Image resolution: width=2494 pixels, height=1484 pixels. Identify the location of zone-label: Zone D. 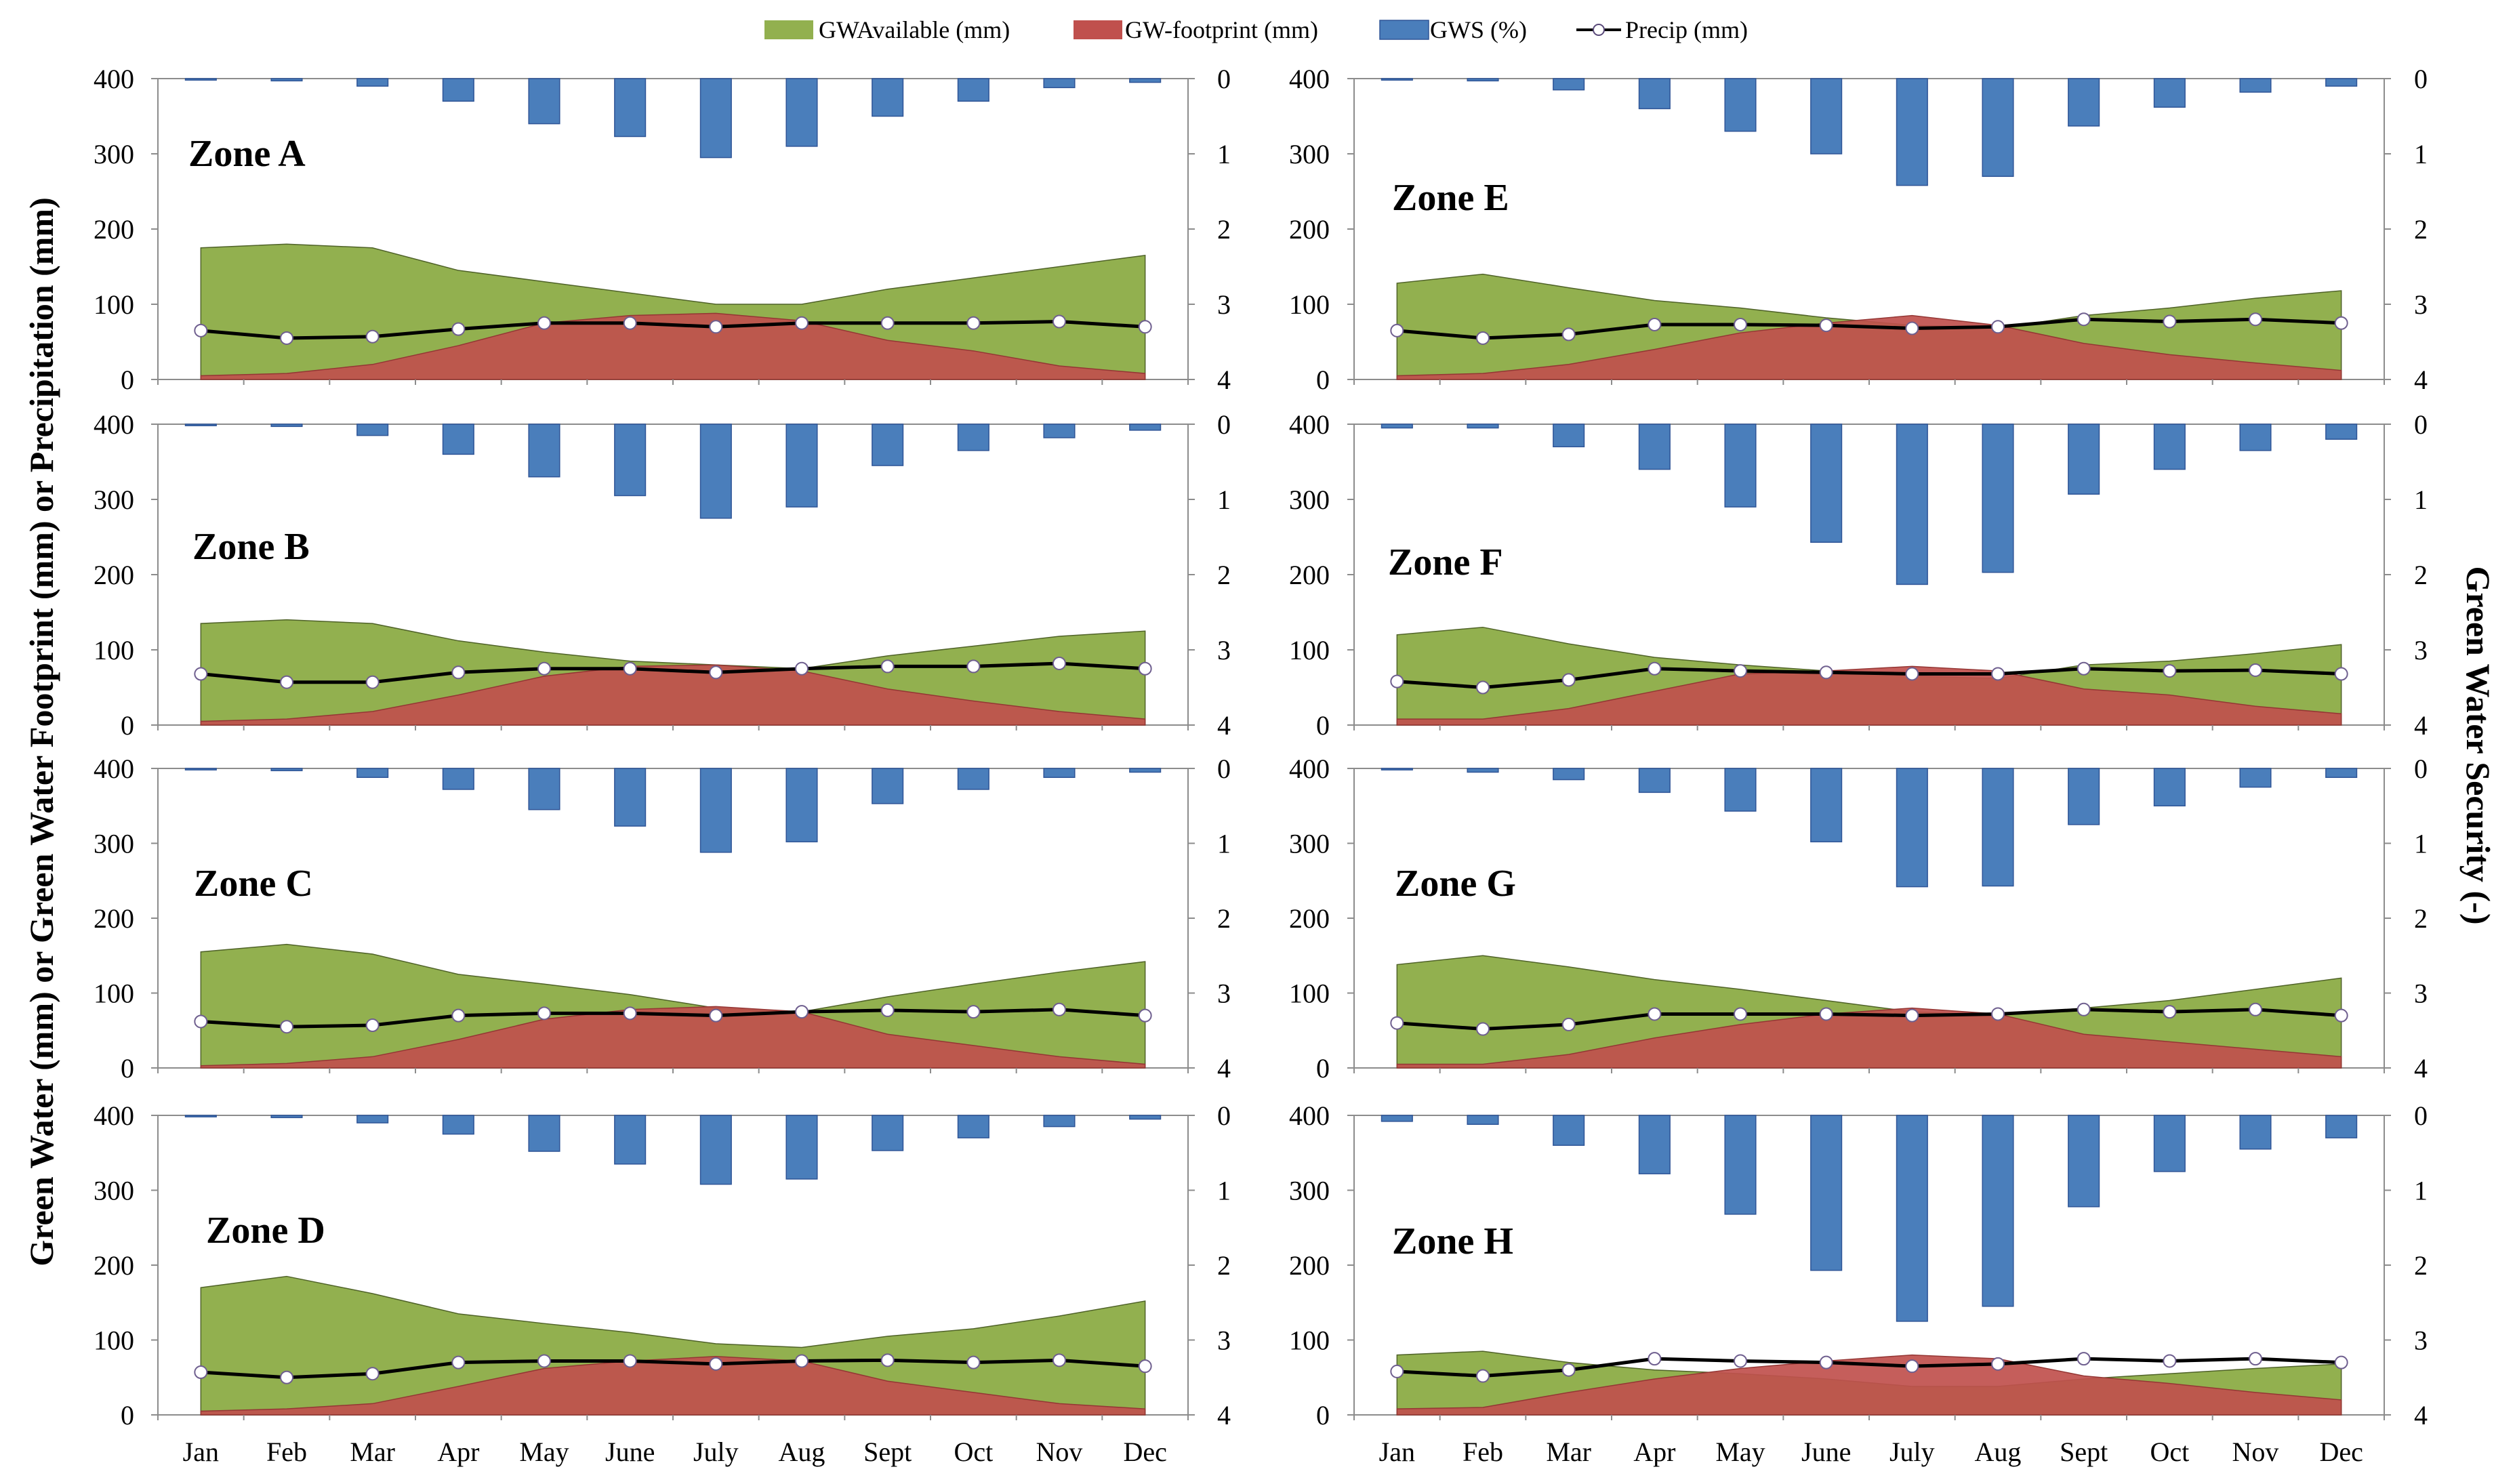
(265, 1231).